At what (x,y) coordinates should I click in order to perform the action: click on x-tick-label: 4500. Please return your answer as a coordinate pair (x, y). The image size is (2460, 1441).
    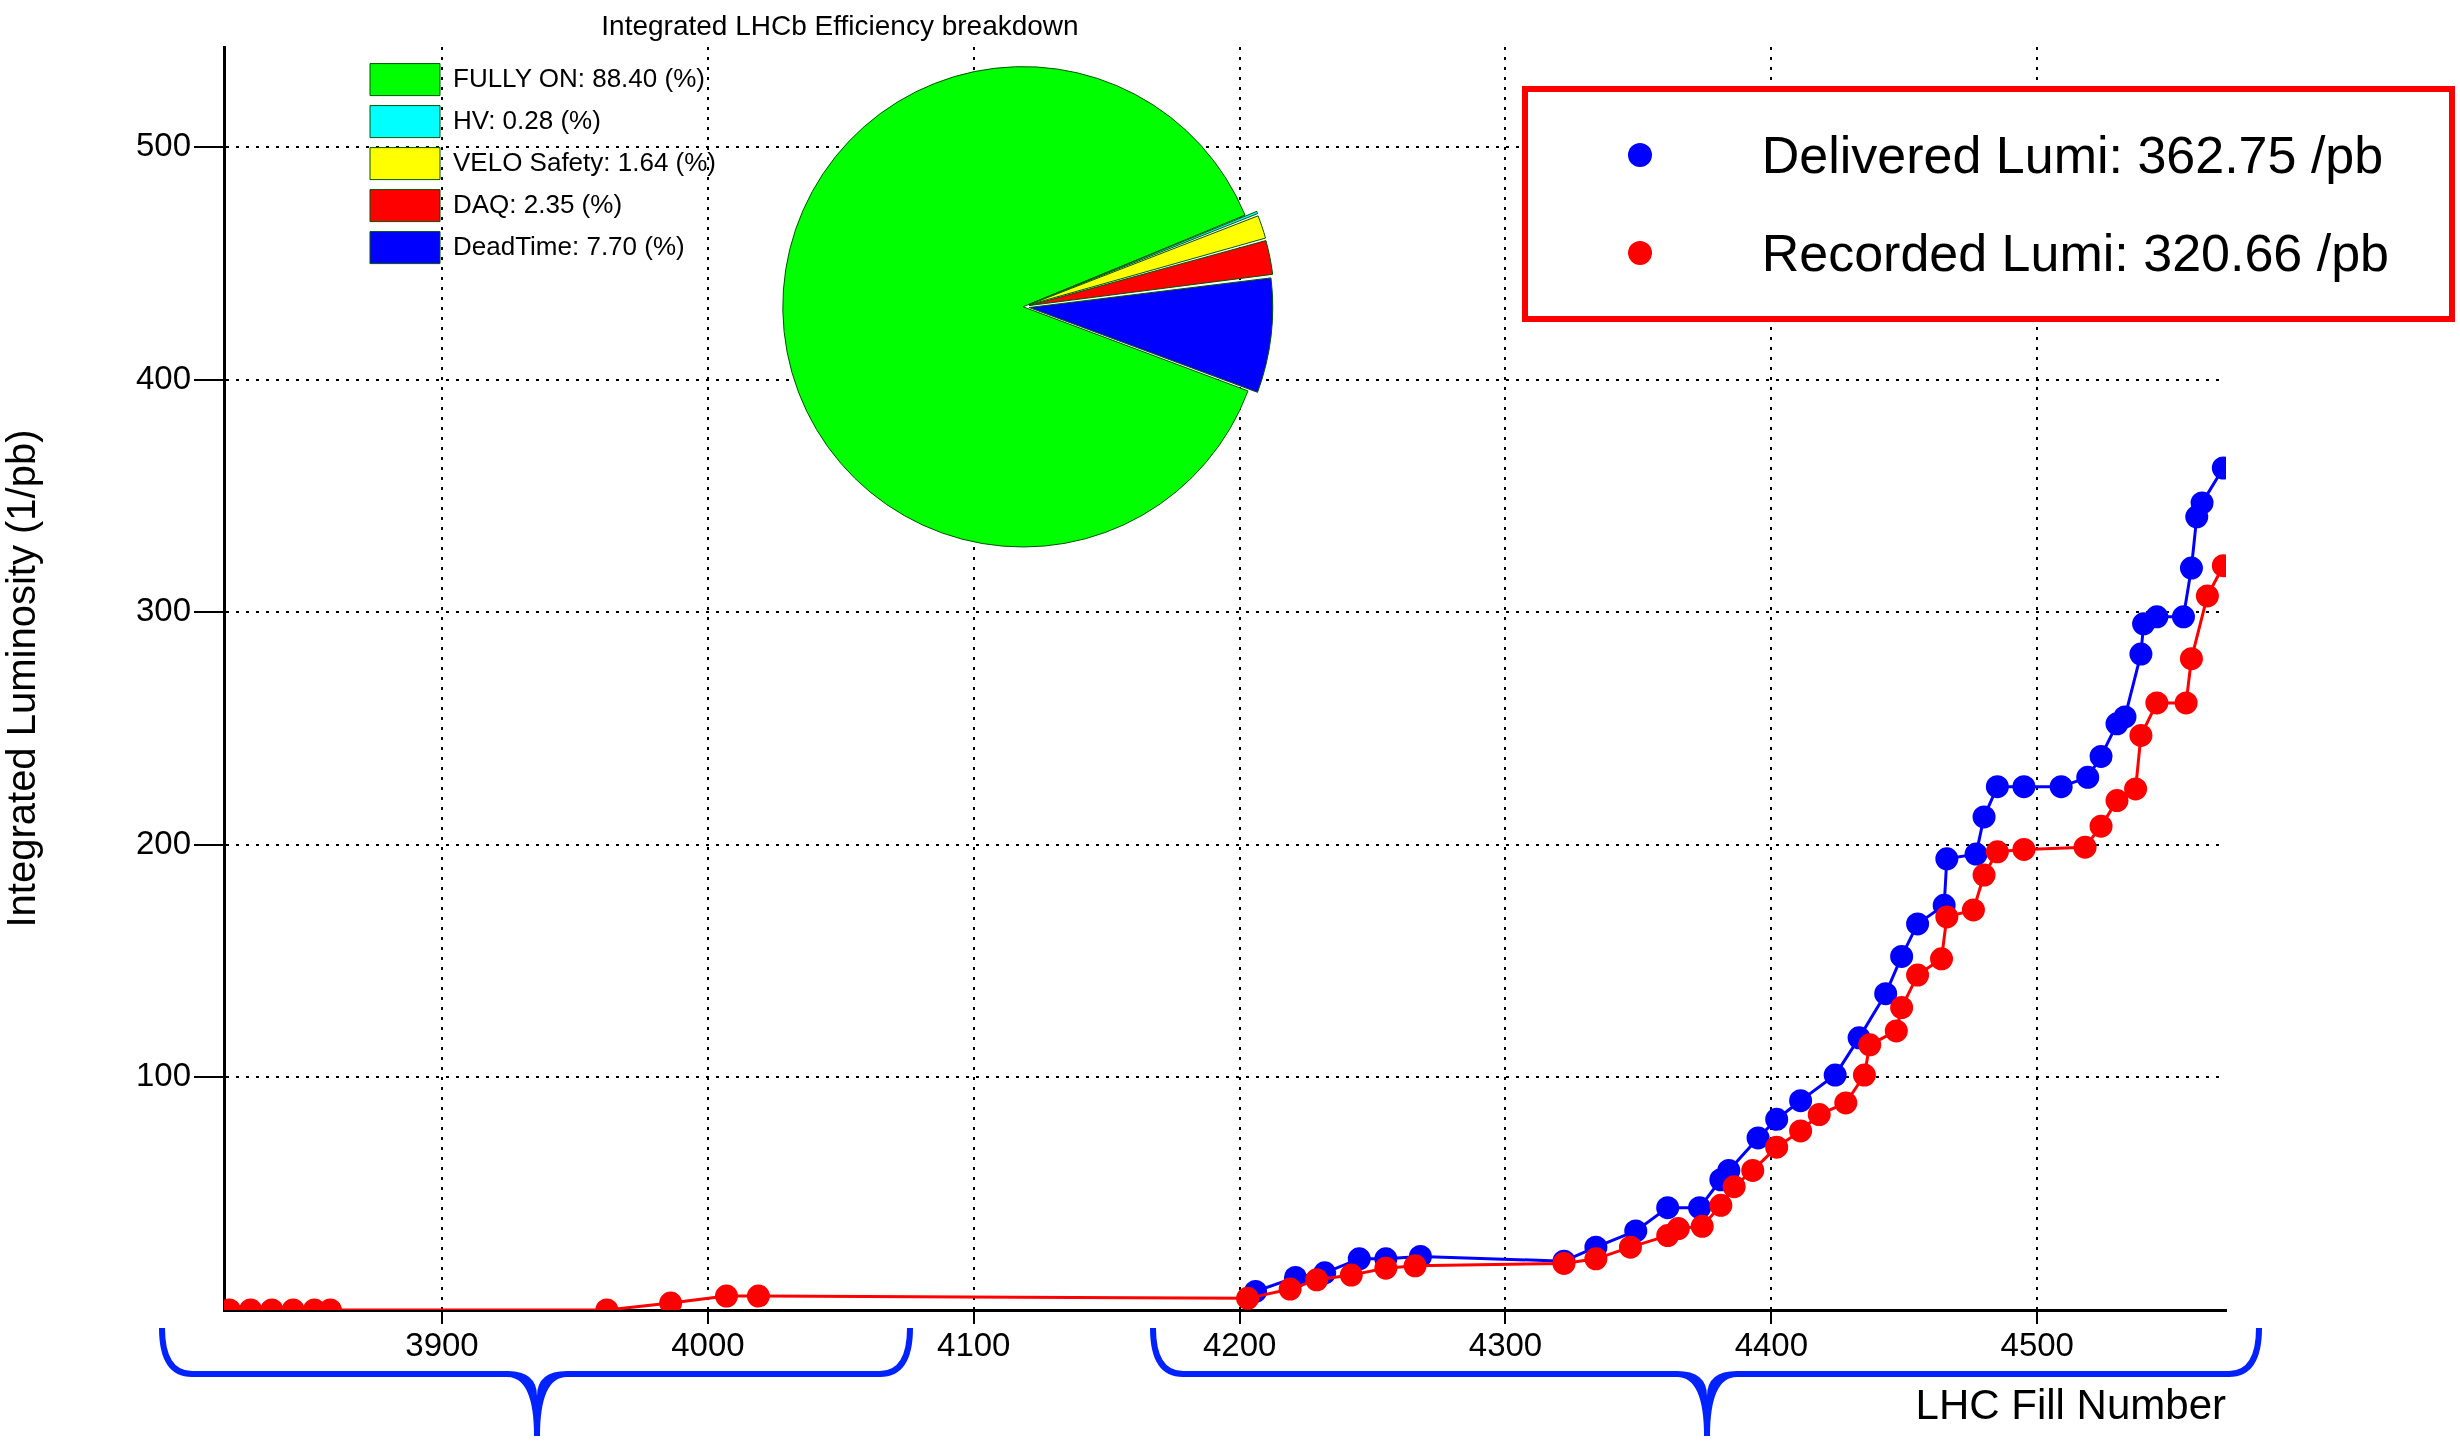
    Looking at the image, I should click on (2037, 1344).